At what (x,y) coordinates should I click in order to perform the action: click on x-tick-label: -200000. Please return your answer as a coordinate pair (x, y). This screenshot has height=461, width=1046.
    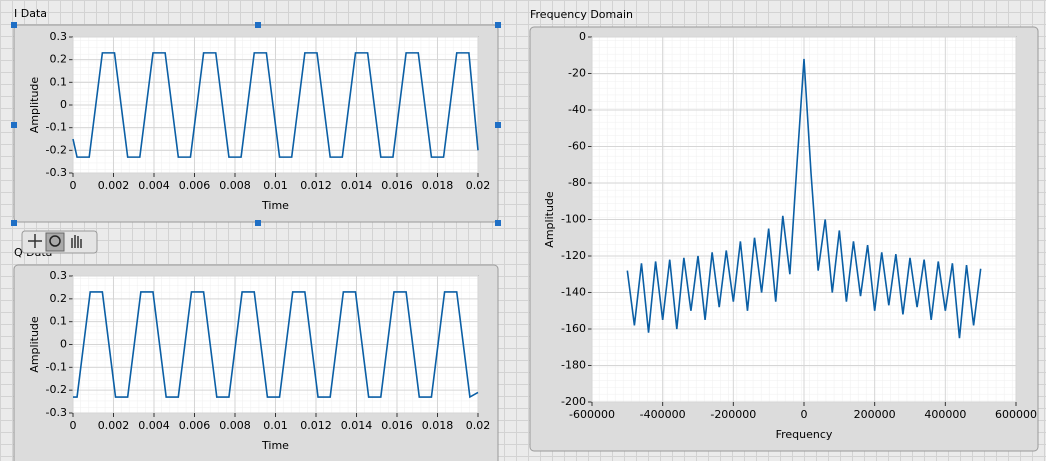
    Looking at the image, I should click on (733, 414).